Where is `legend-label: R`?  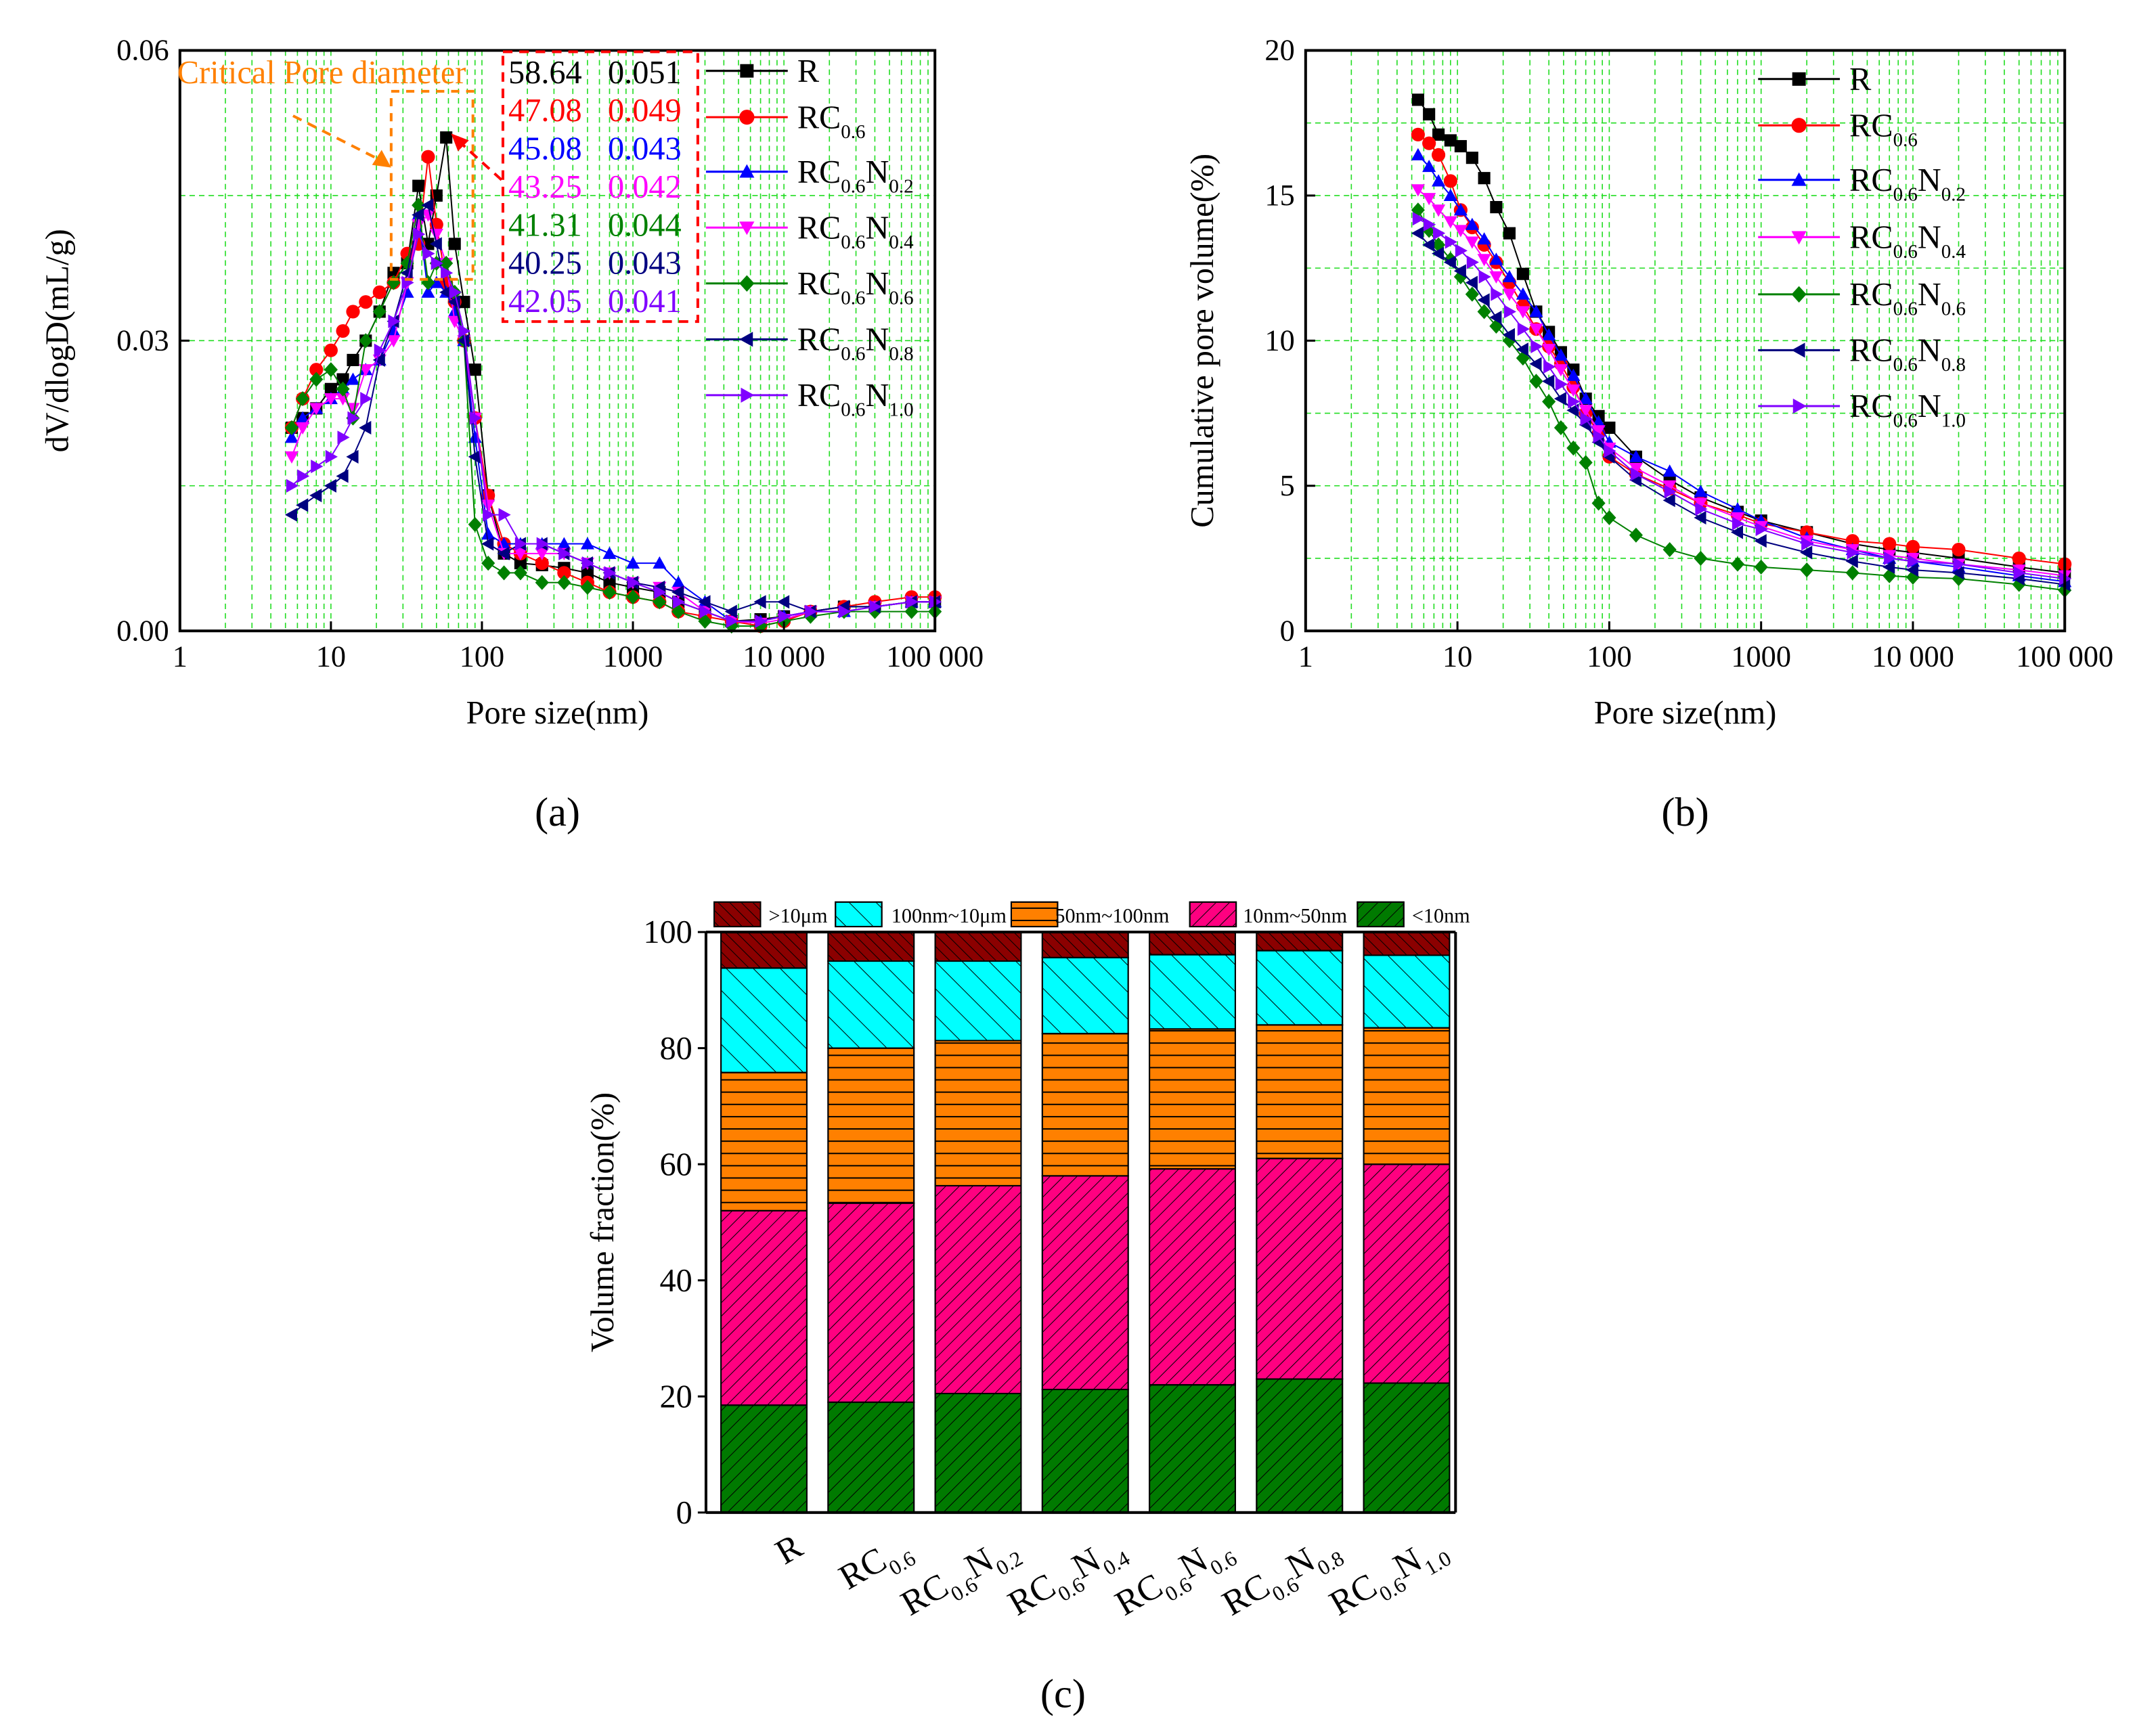 legend-label: R is located at coordinates (1860, 79).